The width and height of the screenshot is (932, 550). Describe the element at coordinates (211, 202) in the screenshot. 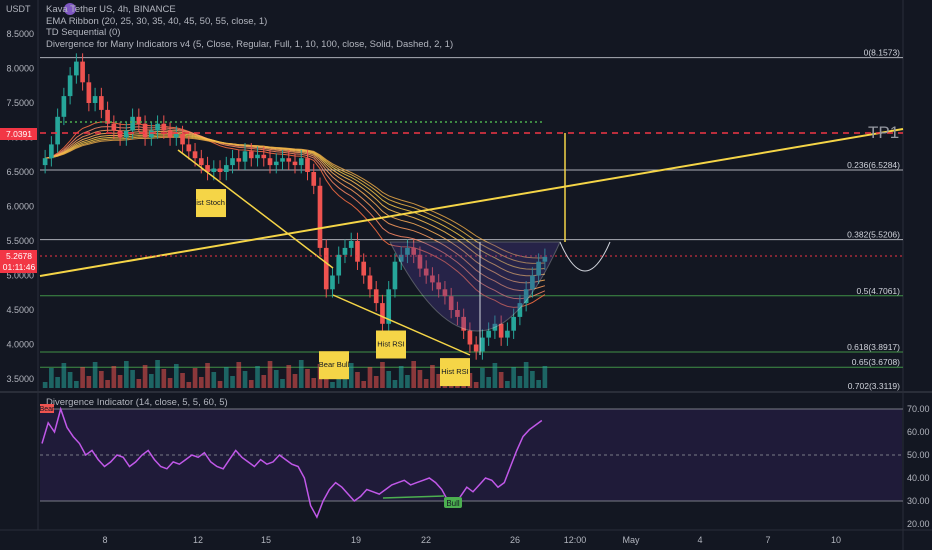

I see `signal-box-label: Hist Stoch 2` at that location.